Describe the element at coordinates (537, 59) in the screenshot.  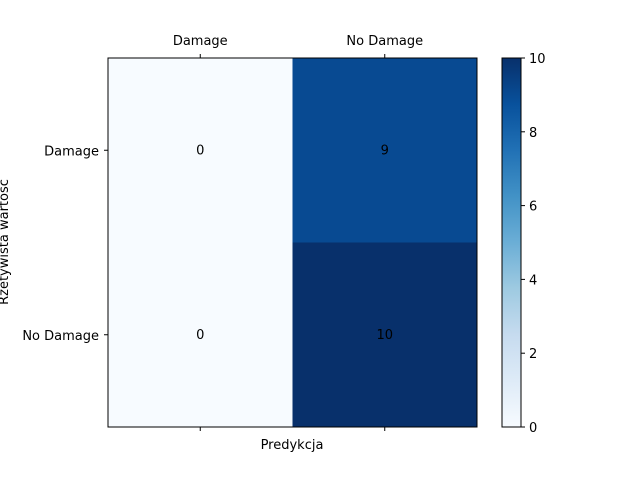
I see `colorbar-tick-label: 10` at that location.